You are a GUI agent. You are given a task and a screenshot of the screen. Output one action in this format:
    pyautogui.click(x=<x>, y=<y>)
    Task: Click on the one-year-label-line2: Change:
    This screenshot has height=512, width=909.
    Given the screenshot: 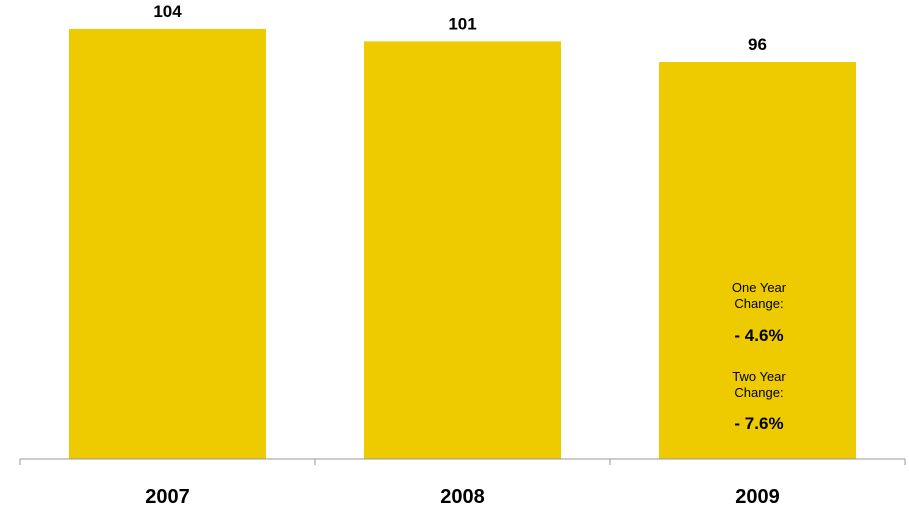 What is the action you would take?
    pyautogui.click(x=759, y=303)
    